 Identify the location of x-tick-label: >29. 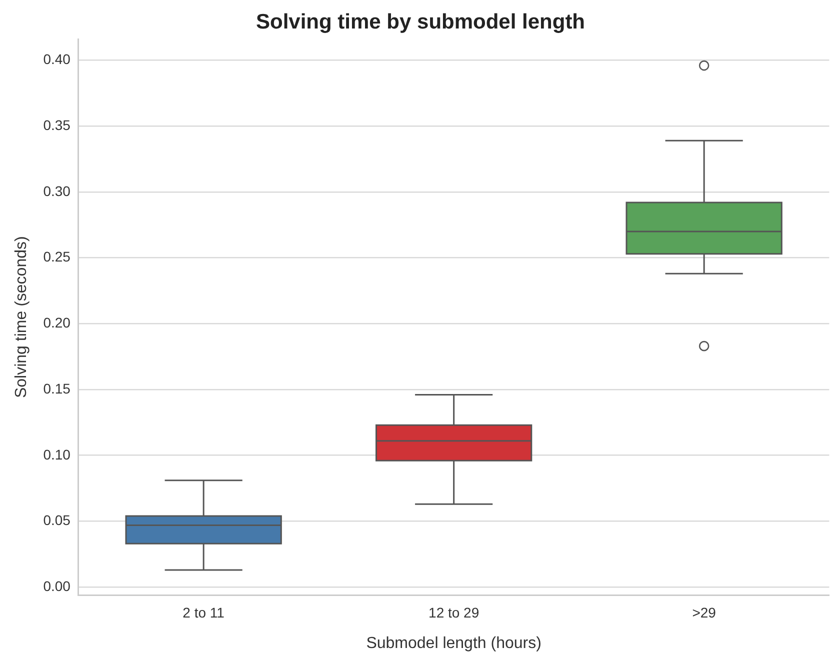
(704, 612).